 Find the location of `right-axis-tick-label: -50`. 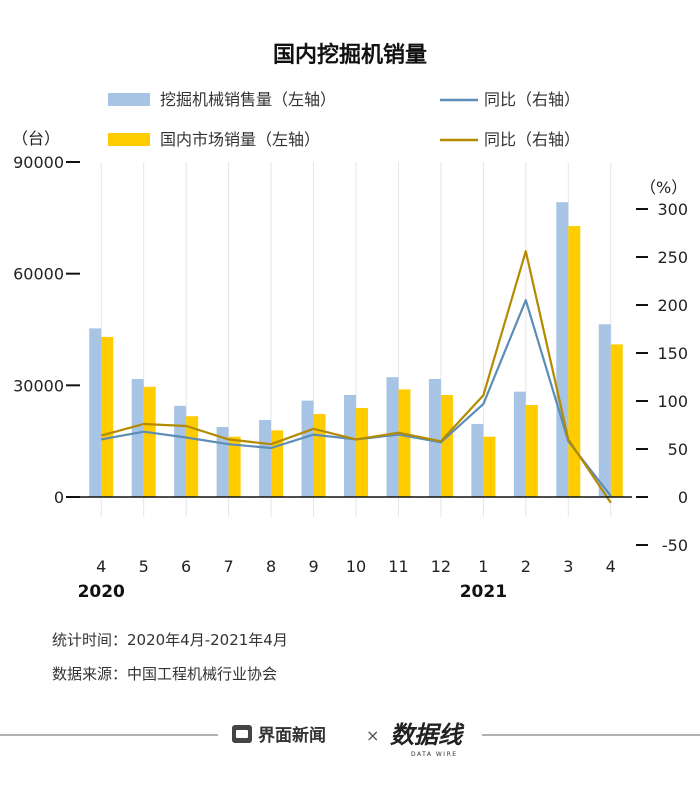

right-axis-tick-label: -50 is located at coordinates (675, 545).